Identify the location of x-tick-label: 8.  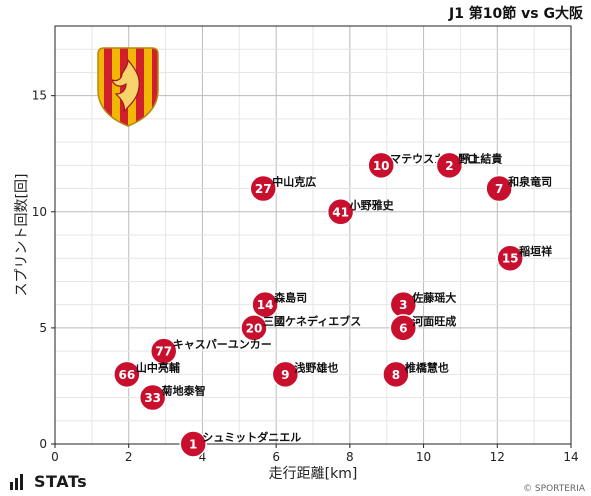
(350, 457).